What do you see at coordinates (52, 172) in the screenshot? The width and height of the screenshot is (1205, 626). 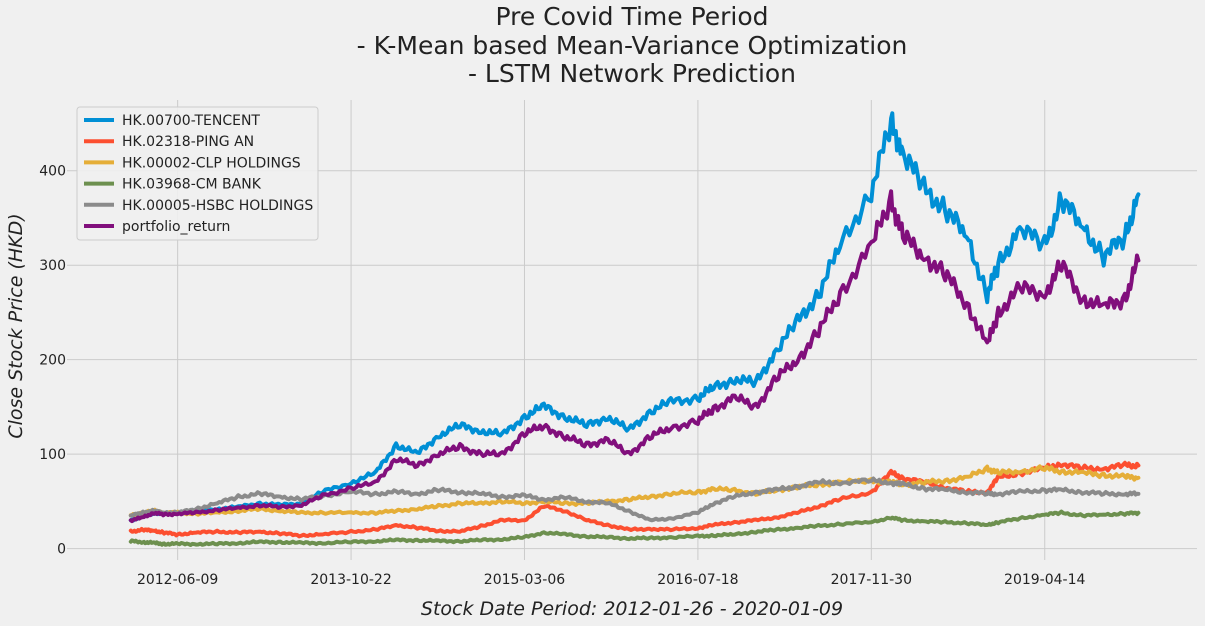 I see `y-tick-label: 400` at bounding box center [52, 172].